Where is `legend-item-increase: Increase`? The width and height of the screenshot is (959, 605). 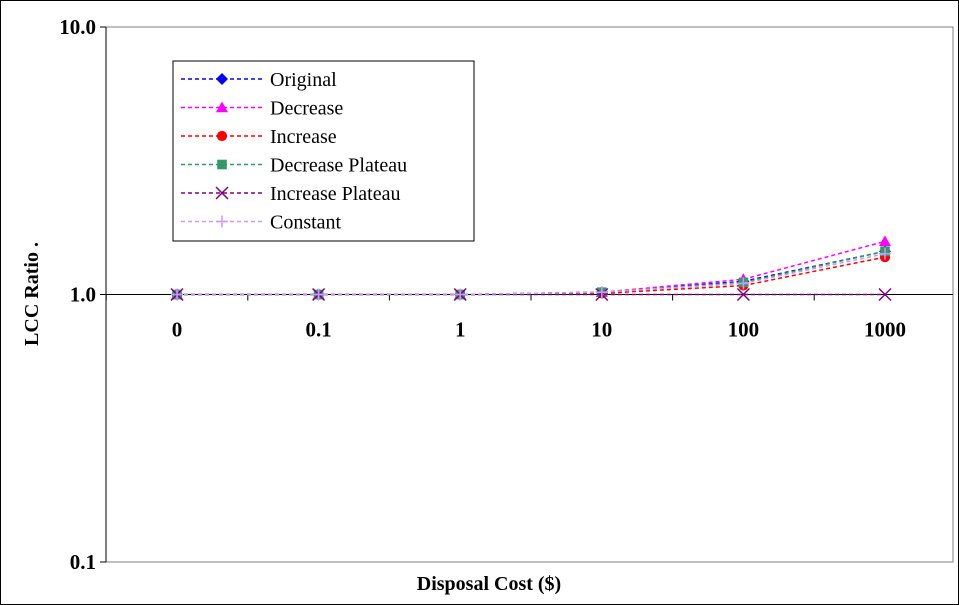
legend-item-increase: Increase is located at coordinates (259, 137).